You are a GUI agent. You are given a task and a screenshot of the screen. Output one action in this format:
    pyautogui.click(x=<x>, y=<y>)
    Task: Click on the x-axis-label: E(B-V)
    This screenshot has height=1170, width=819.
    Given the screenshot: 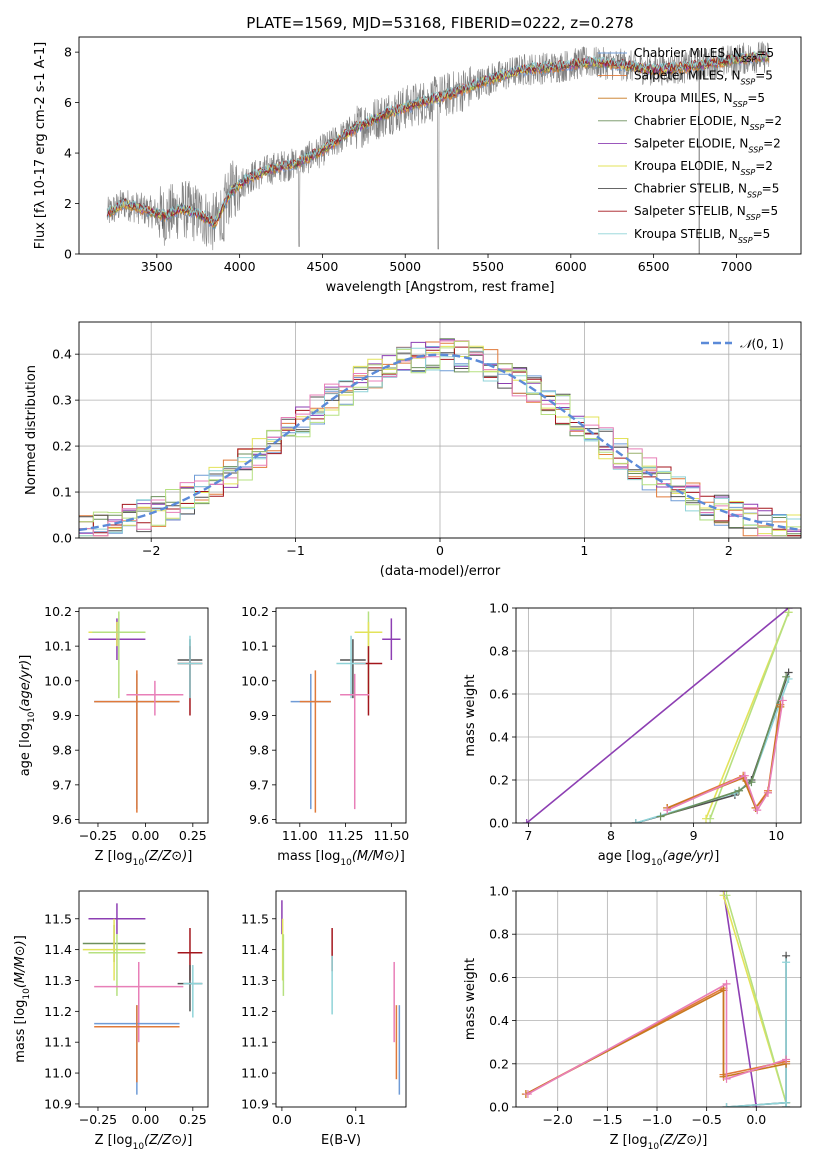 What is the action you would take?
    pyautogui.click(x=341, y=1140)
    